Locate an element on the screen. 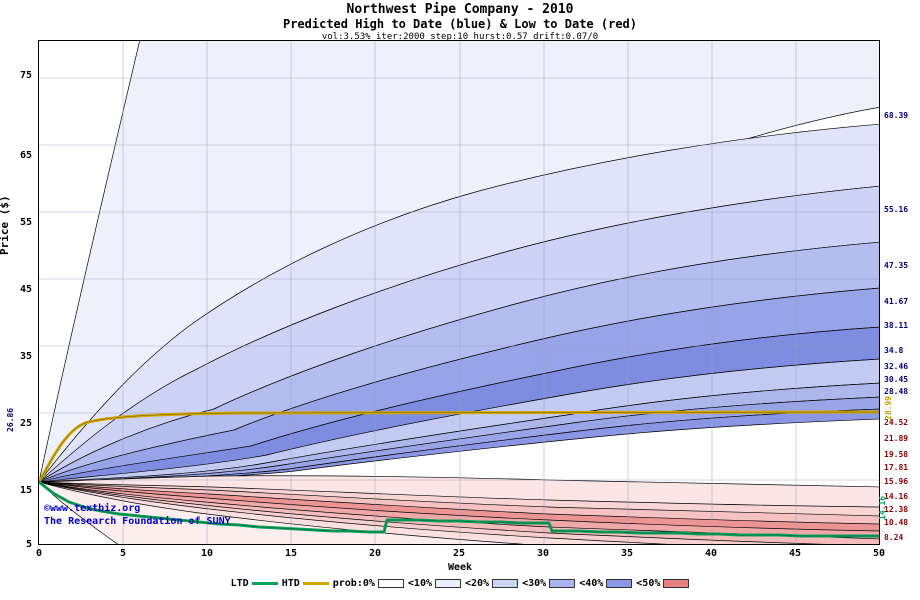 This screenshot has height=600, width=920. x-tick-0: 0 is located at coordinates (39, 553).